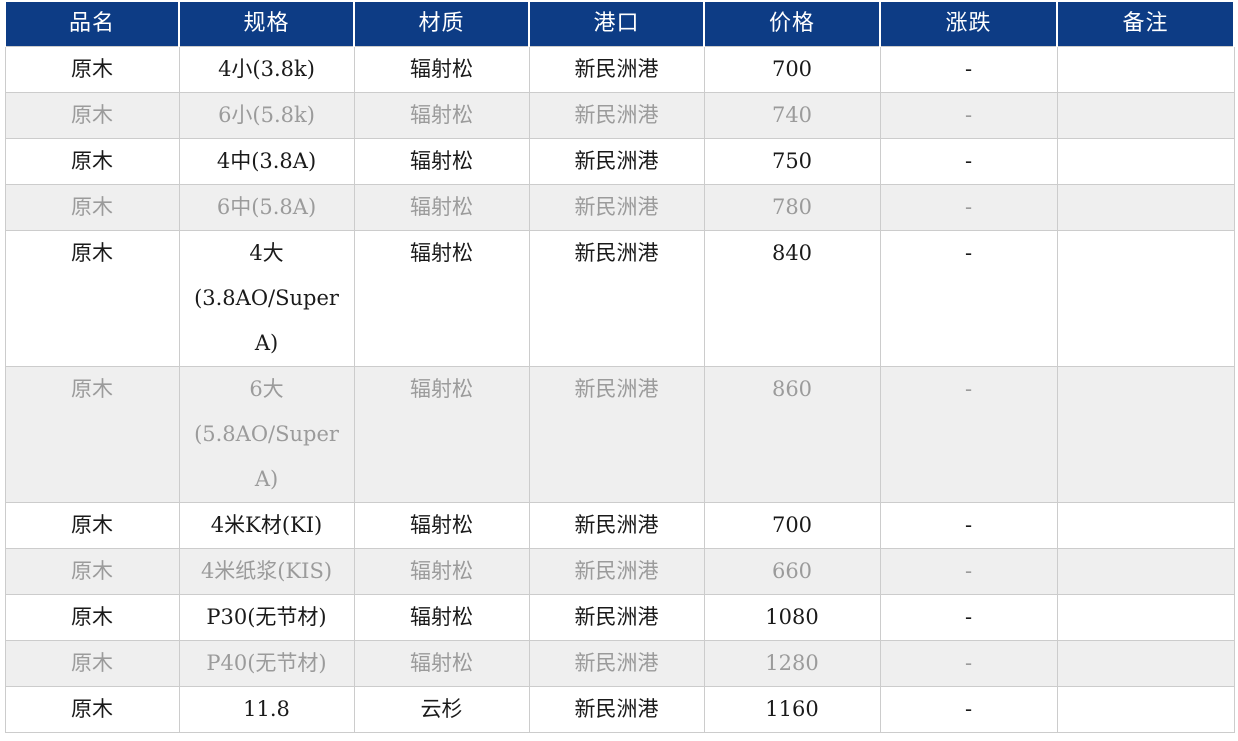 The image size is (1238, 741). Describe the element at coordinates (266, 207) in the screenshot. I see `cell-spec: 6中(5.8A)` at that location.